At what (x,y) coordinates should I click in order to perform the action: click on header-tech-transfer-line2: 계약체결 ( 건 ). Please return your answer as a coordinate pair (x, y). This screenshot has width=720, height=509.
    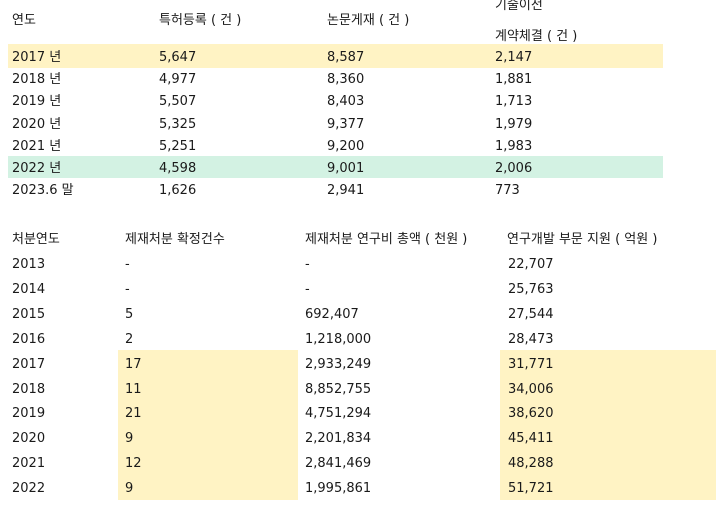
    Looking at the image, I should click on (536, 36).